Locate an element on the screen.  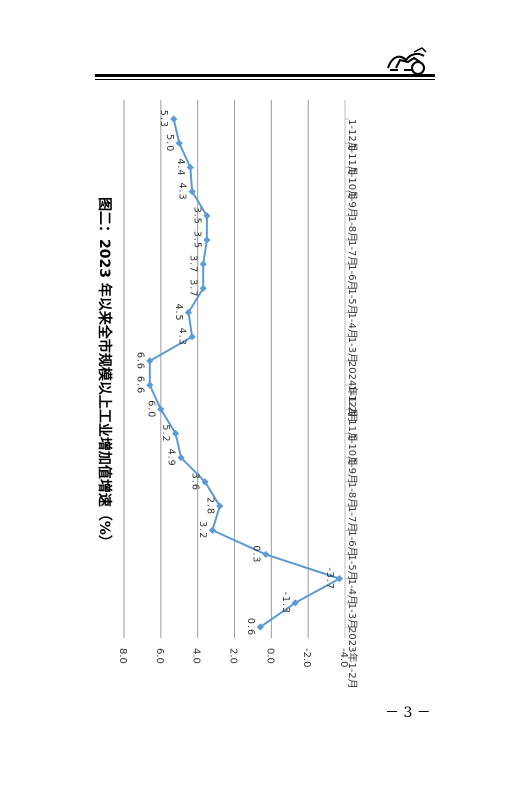
data-label: -1.3 is located at coordinates (285, 603).